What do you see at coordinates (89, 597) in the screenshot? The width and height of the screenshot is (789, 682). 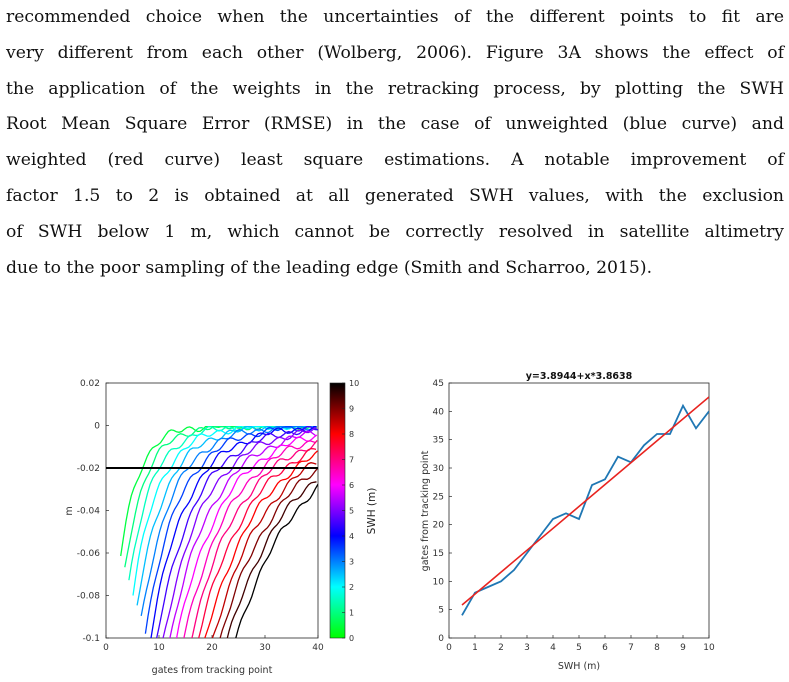 I see `y-tick-label-a: -0.08` at bounding box center [89, 597].